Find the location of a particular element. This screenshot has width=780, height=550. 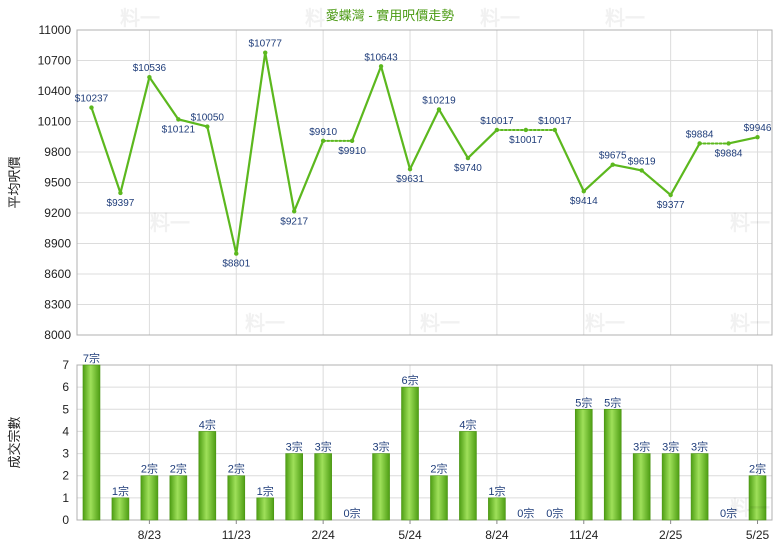

price-data-label: $10050 is located at coordinates (208, 118).